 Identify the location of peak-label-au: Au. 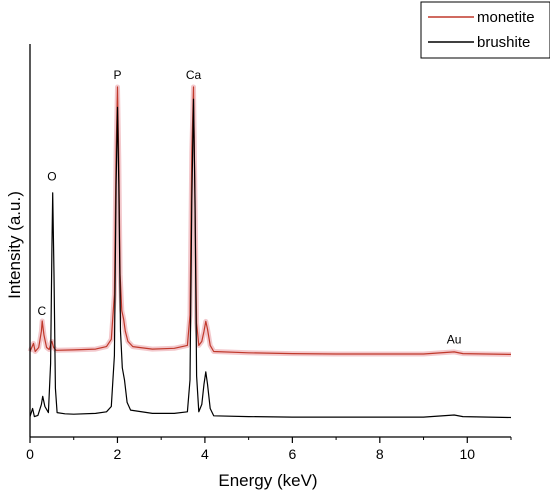
(454, 339).